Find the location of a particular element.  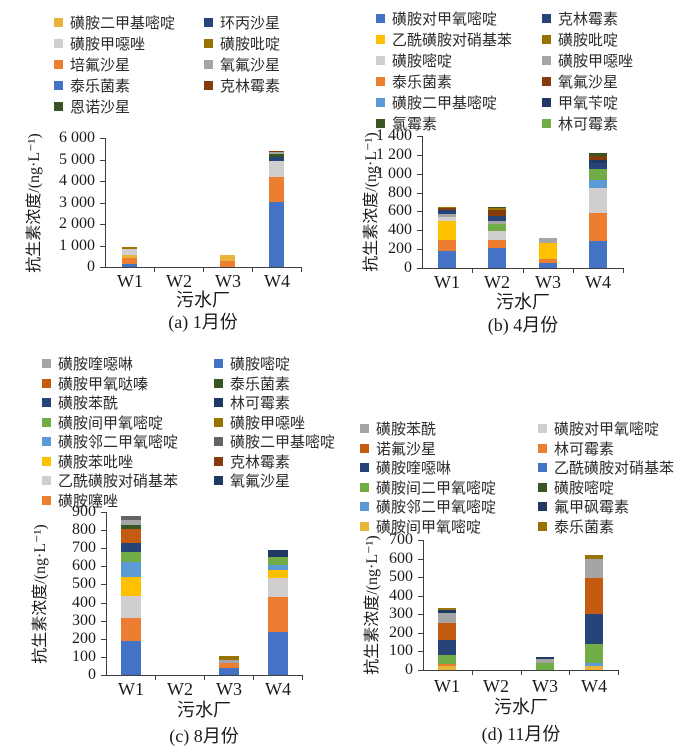

legend-item-label: 磺胺邻二甲氧嘧啶 is located at coordinates (118, 443).